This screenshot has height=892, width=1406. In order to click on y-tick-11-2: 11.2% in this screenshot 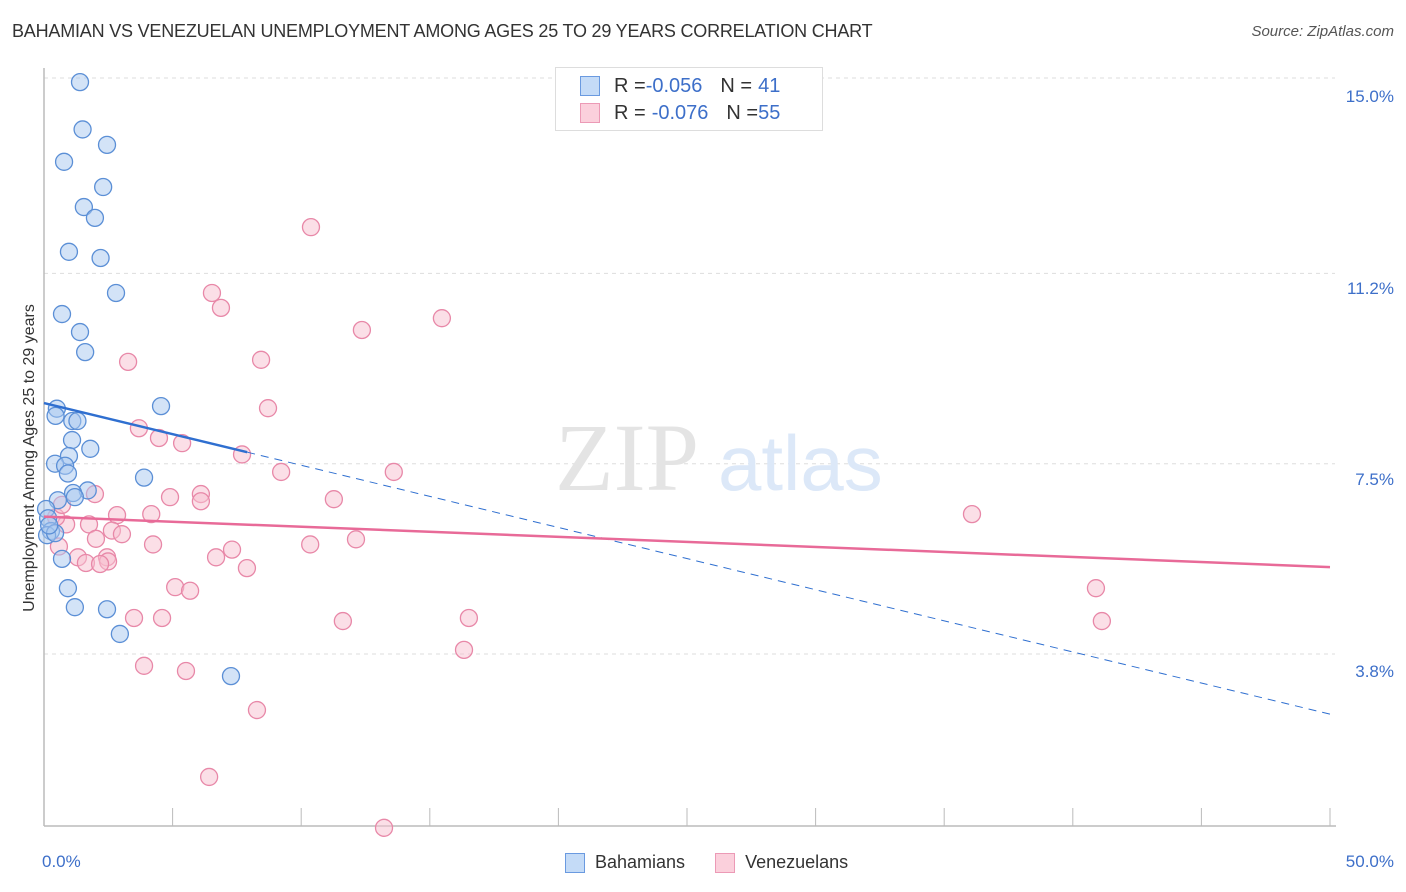, I will do `click(1370, 288)`.